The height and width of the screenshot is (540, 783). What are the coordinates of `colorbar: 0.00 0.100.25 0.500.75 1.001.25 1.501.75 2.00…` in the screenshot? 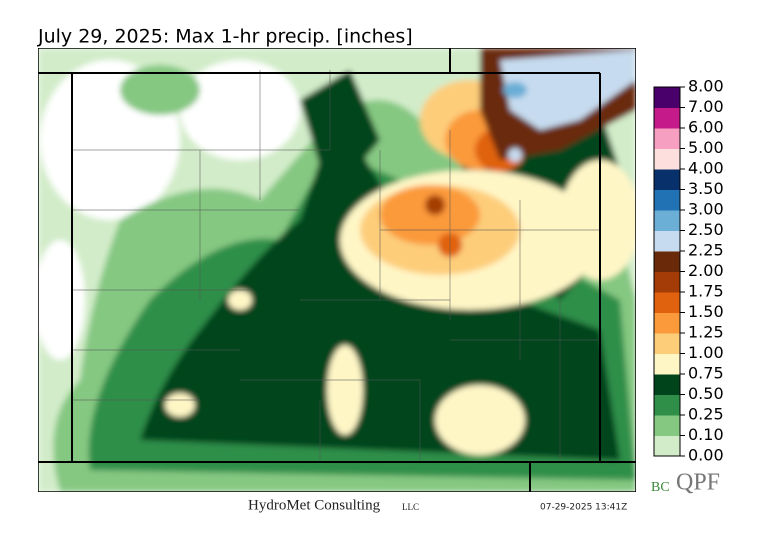 It's located at (688, 271).